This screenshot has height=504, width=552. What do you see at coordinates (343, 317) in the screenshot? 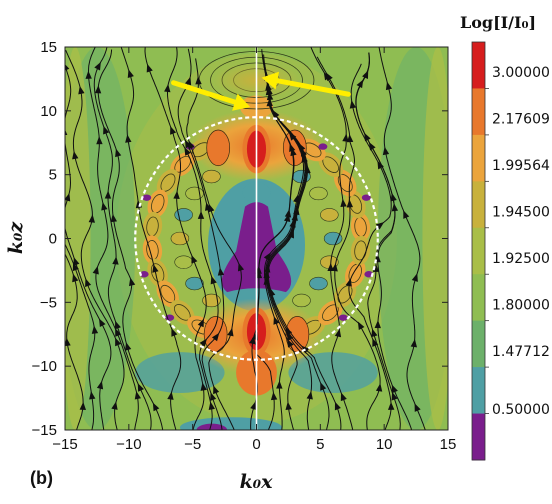
I see `ring-min-dot` at bounding box center [343, 317].